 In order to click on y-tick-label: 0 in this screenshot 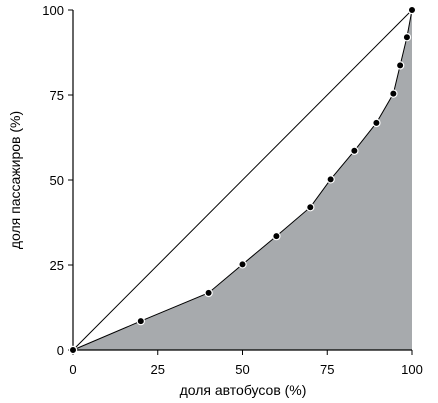, I will do `click(60, 350)`.